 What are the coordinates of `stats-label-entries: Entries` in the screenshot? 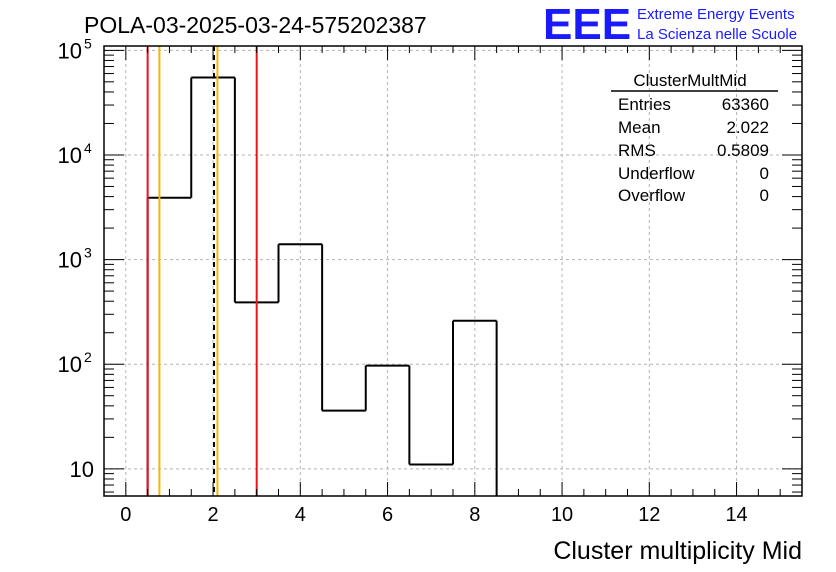 It's located at (644, 104).